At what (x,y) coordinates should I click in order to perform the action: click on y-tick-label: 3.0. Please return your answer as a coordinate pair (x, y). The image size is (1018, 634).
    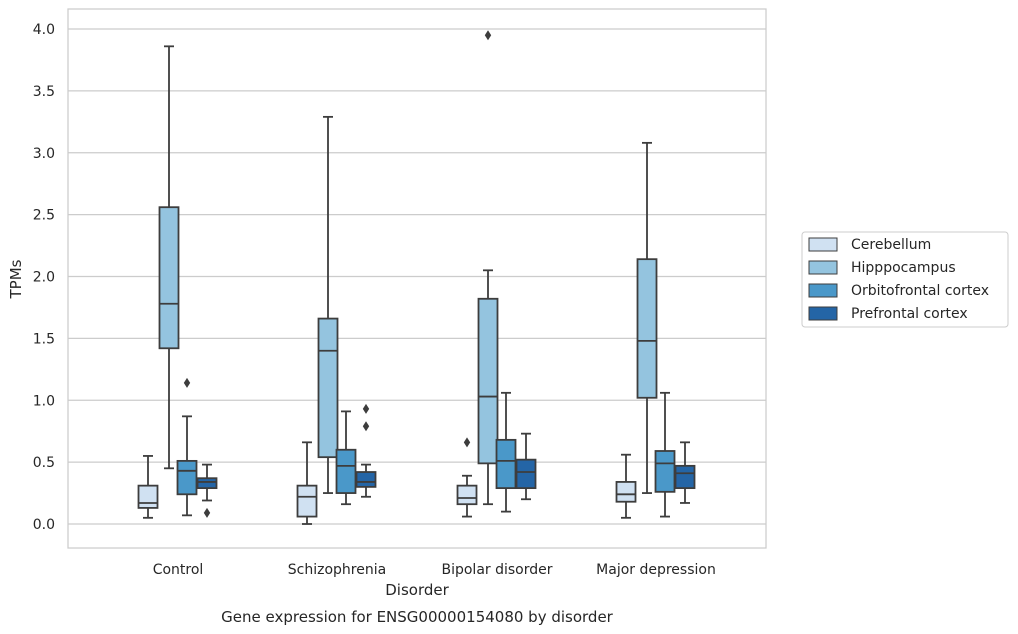
    Looking at the image, I should click on (44, 154).